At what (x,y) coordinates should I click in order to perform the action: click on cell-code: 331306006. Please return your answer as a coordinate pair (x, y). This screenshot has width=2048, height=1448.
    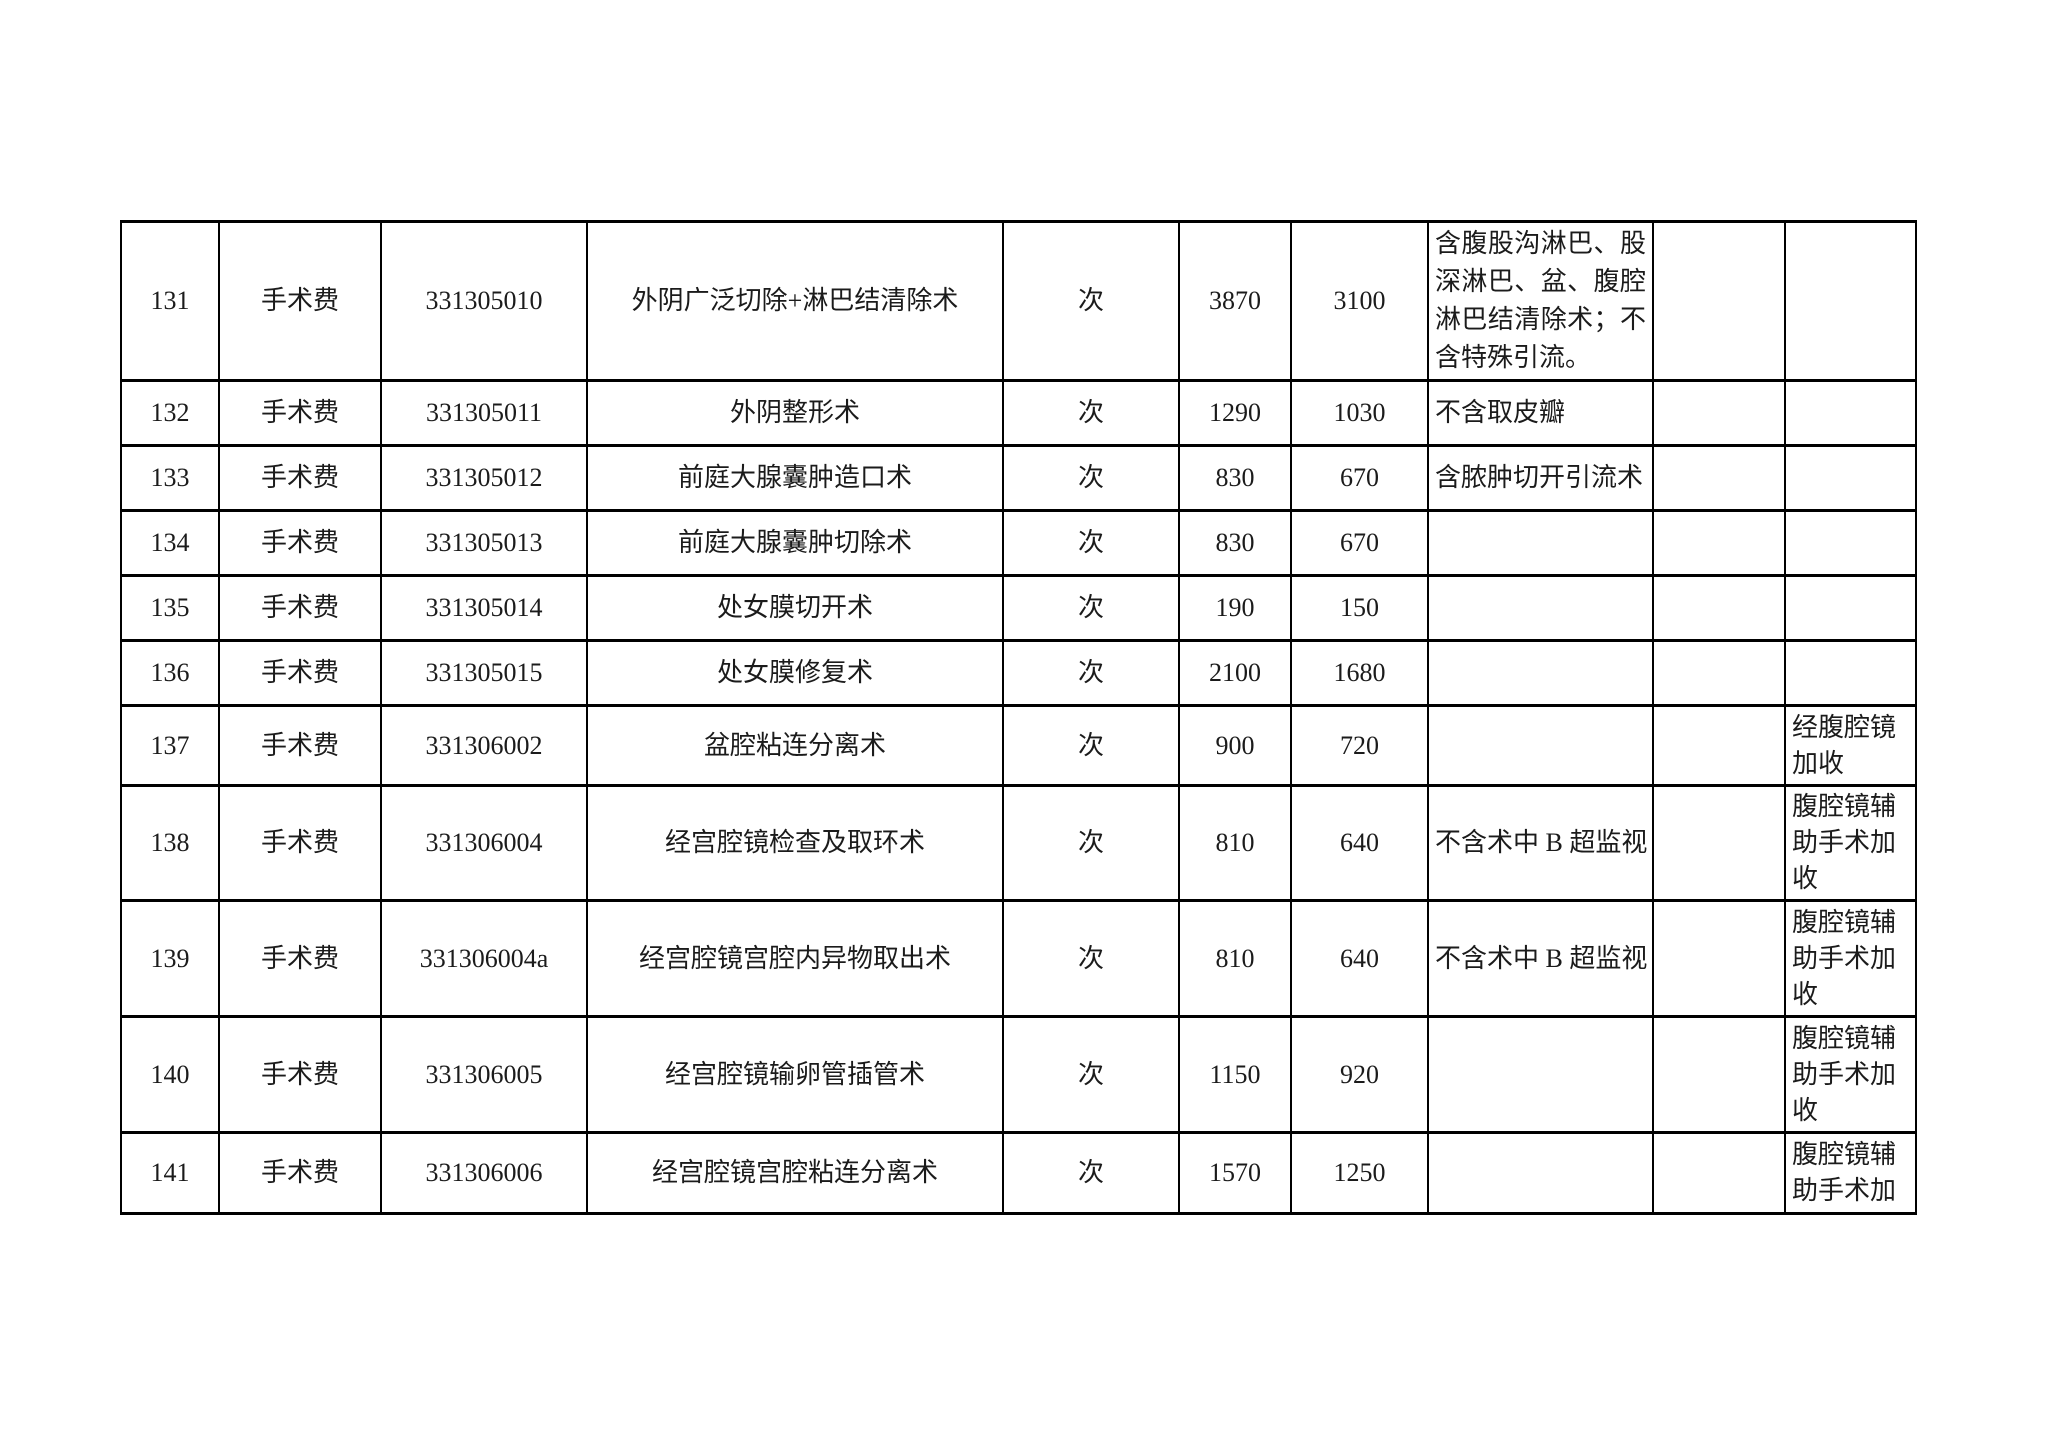
    Looking at the image, I should click on (484, 1173).